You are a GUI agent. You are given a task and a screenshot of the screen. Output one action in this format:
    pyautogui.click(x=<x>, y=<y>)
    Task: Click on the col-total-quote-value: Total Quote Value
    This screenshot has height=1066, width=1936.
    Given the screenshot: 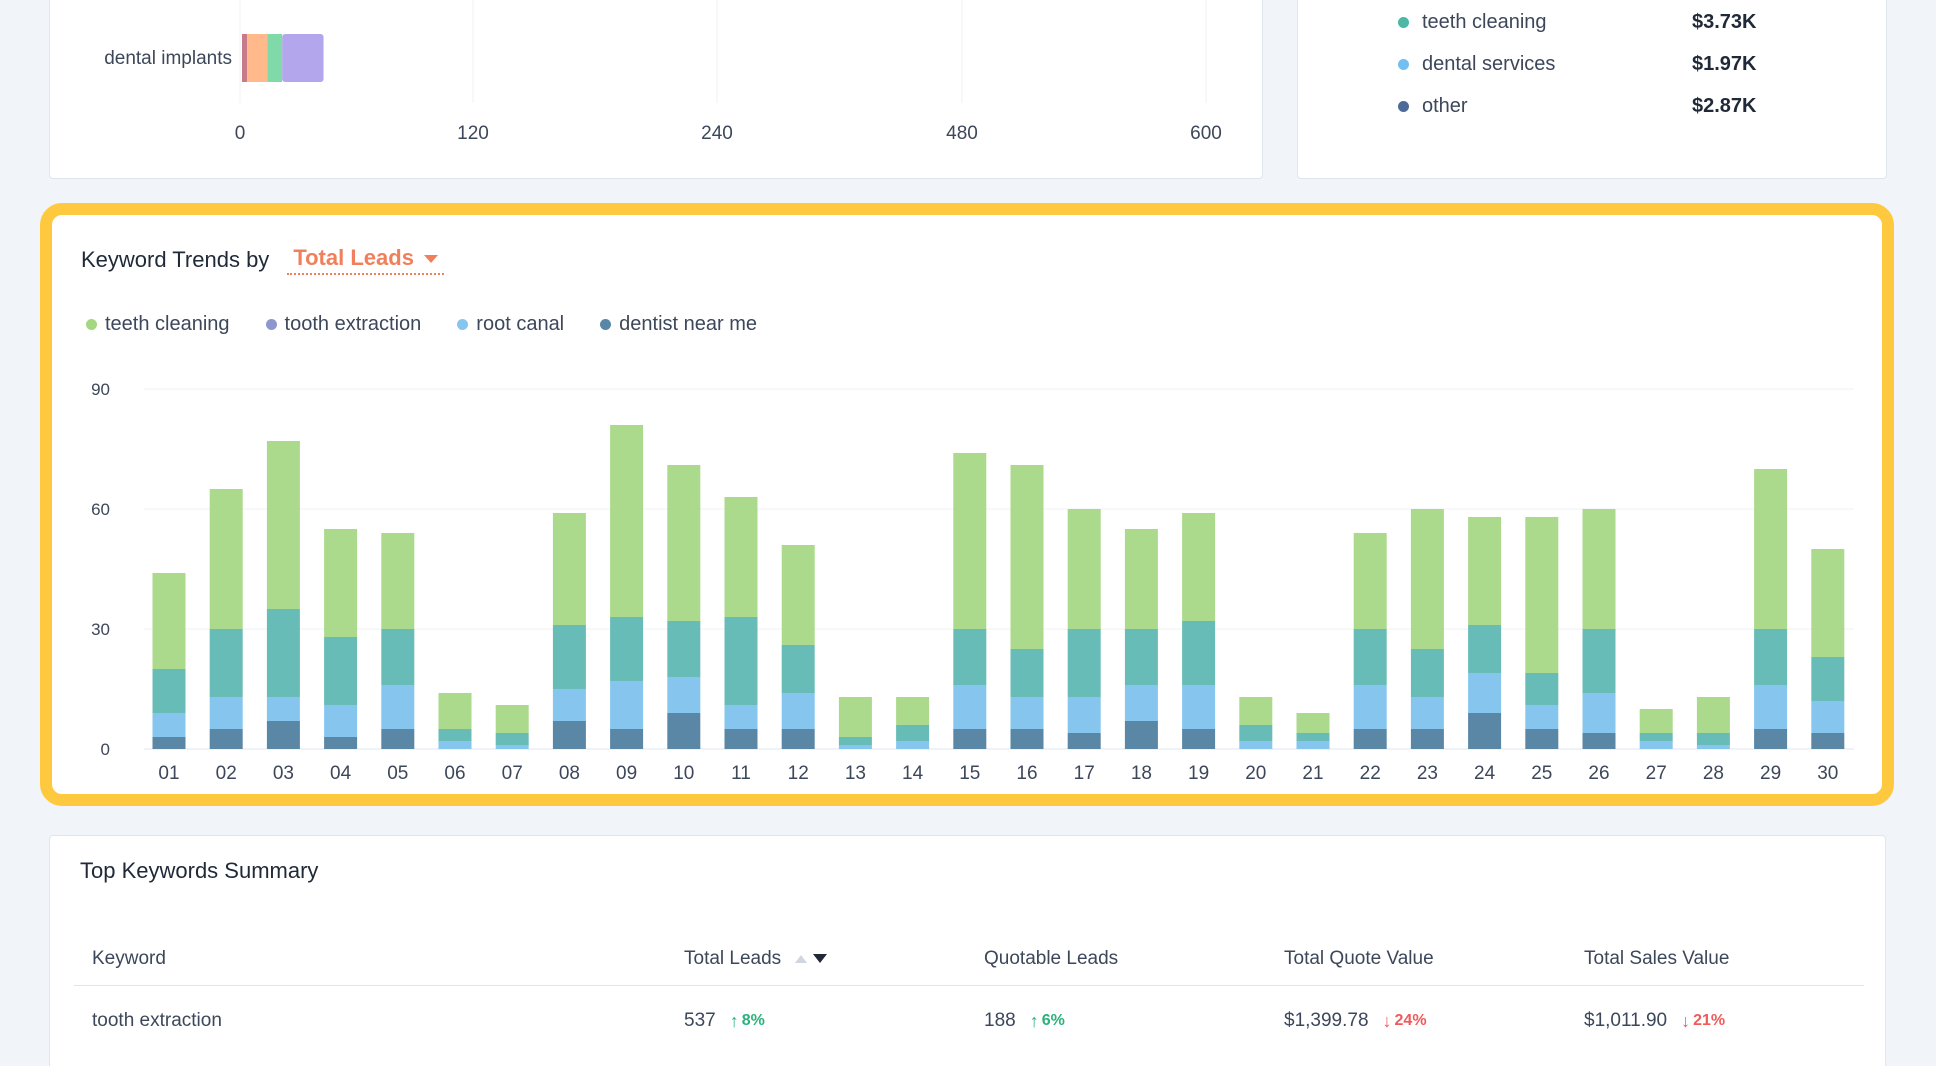 What is the action you would take?
    pyautogui.click(x=1359, y=958)
    